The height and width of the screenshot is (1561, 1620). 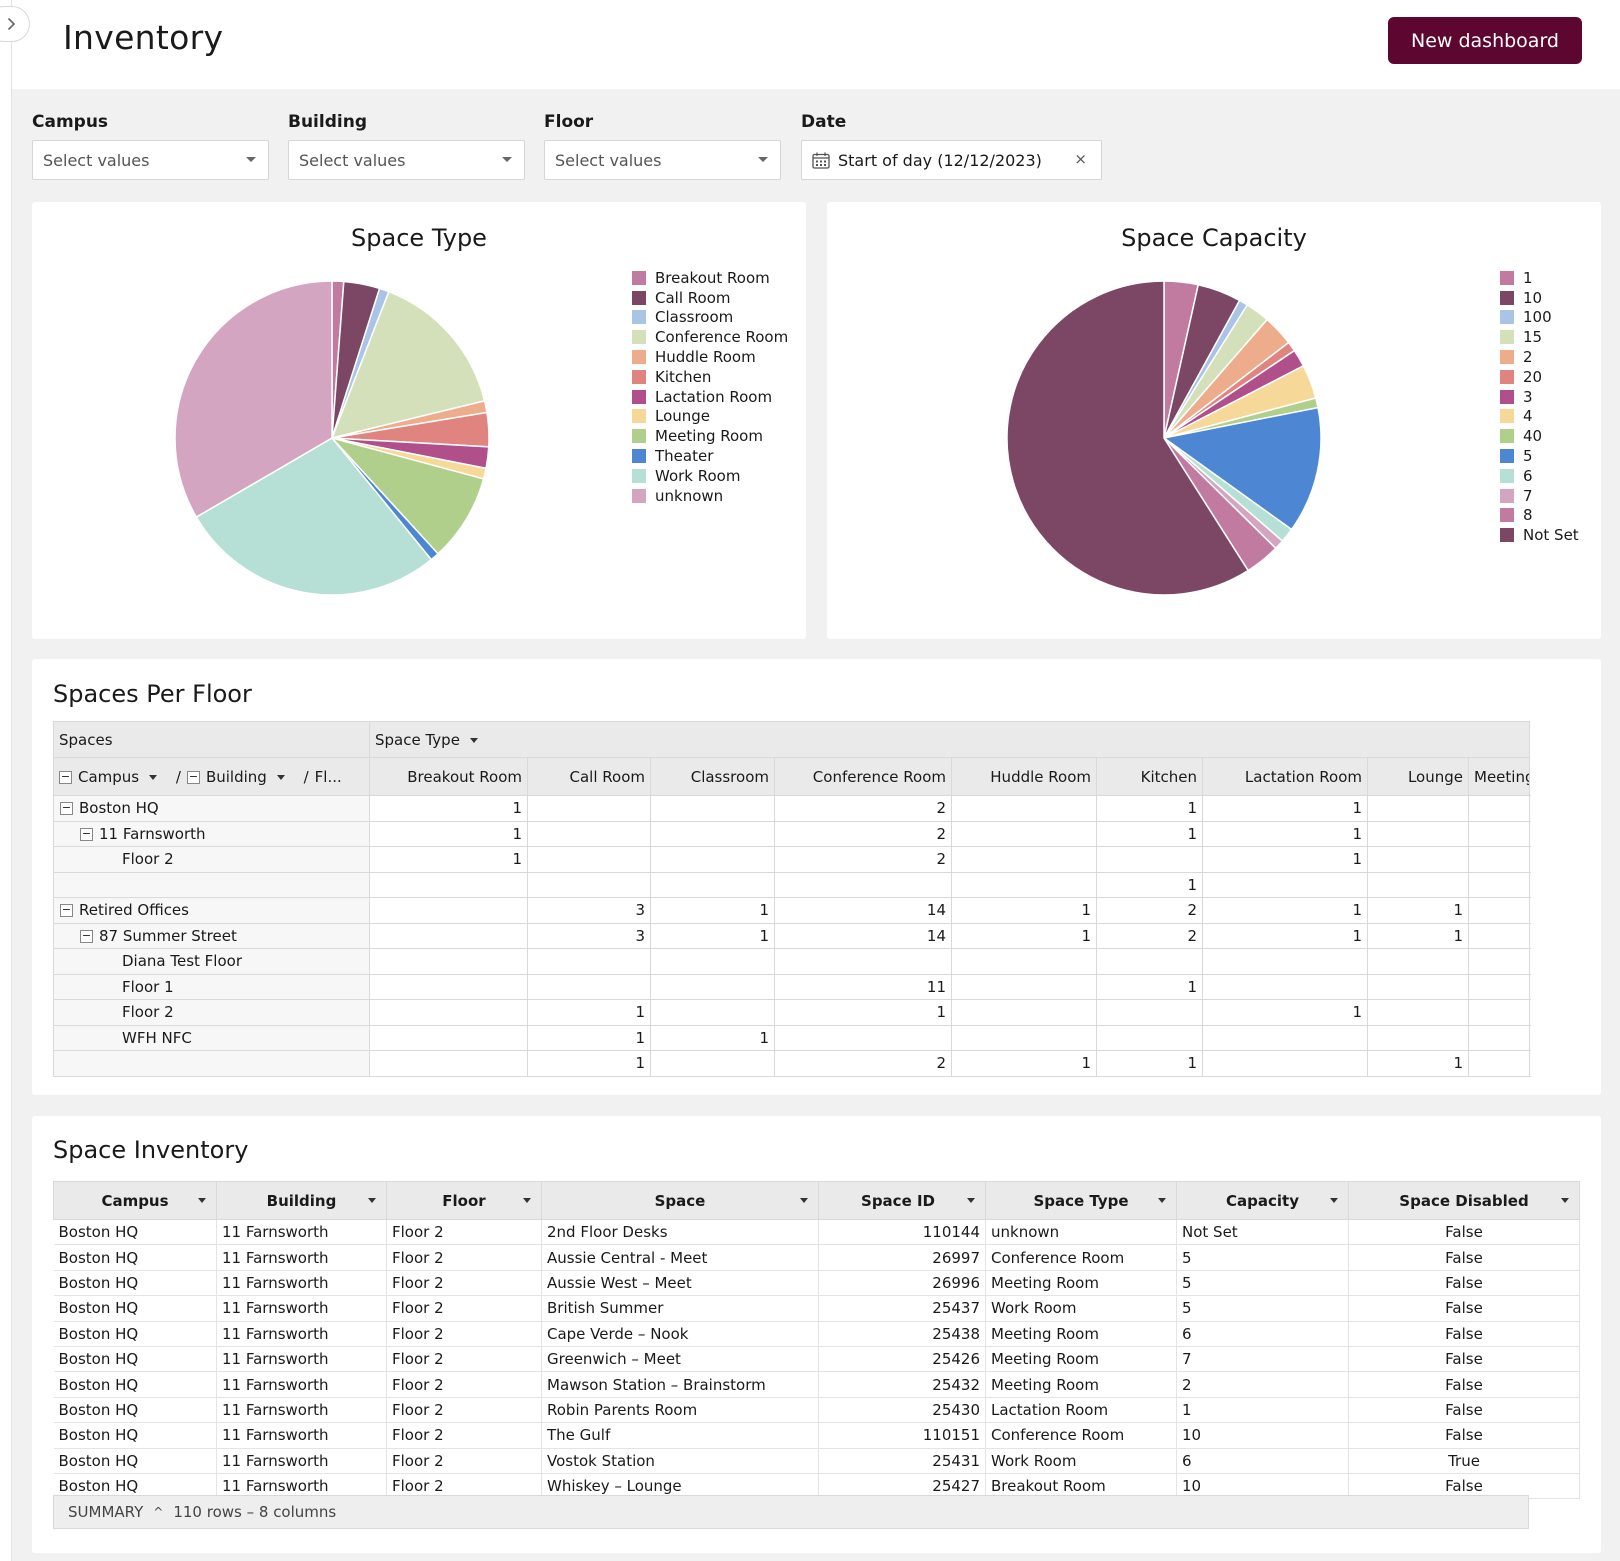 What do you see at coordinates (710, 456) in the screenshot?
I see `legend-item: Theater` at bounding box center [710, 456].